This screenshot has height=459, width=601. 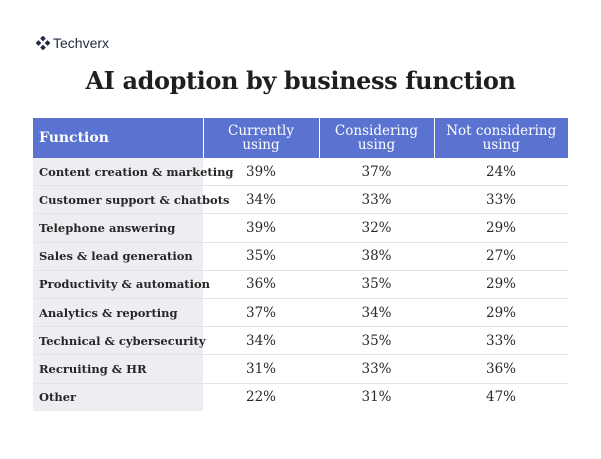 What do you see at coordinates (501, 256) in the screenshot?
I see `value-cell-not: 27%` at bounding box center [501, 256].